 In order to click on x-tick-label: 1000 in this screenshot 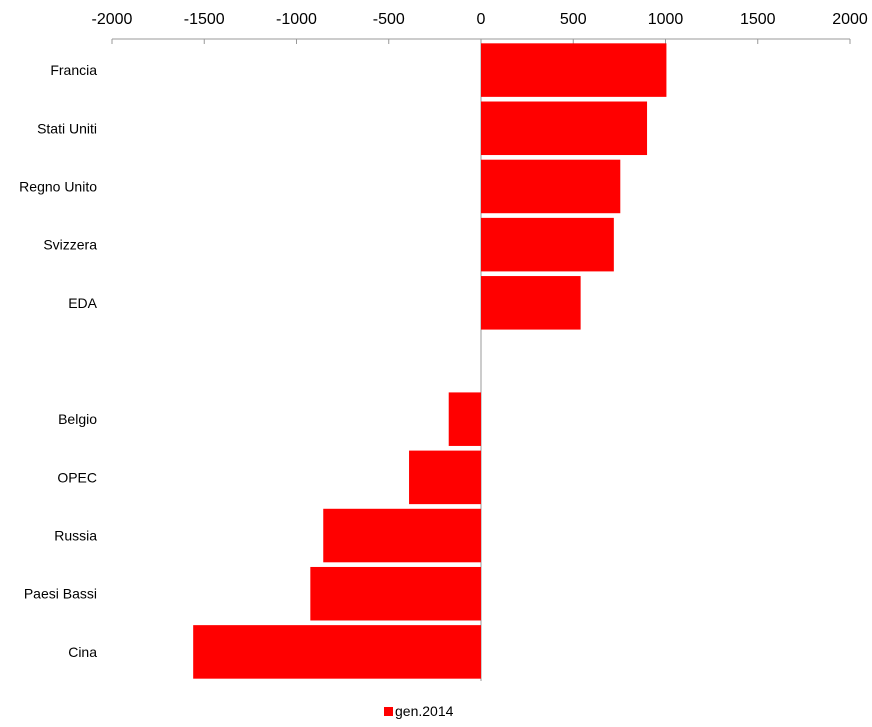, I will do `click(666, 19)`.